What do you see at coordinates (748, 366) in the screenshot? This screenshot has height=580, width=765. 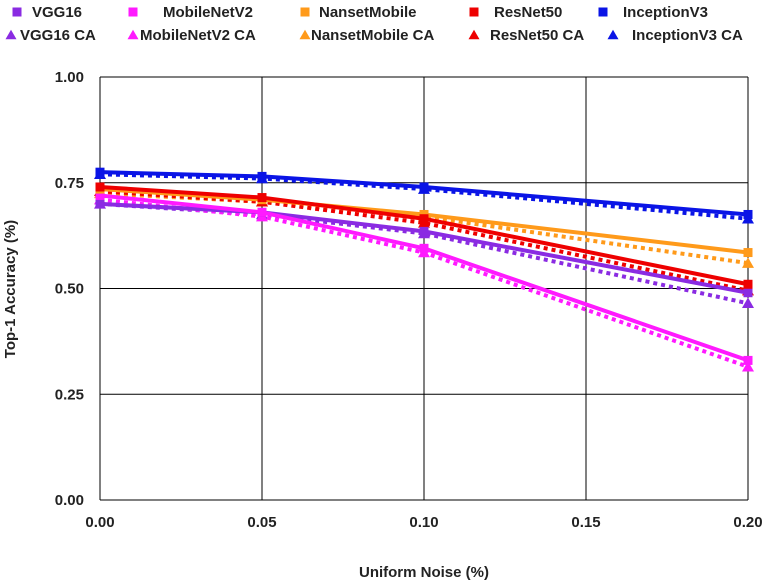 I see `data-point-mobilenetv2-ca` at bounding box center [748, 366].